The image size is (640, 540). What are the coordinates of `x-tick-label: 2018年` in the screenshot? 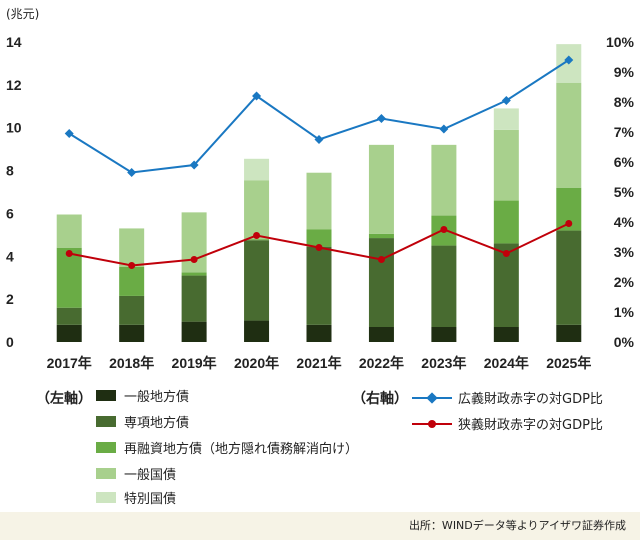 It's located at (131, 363).